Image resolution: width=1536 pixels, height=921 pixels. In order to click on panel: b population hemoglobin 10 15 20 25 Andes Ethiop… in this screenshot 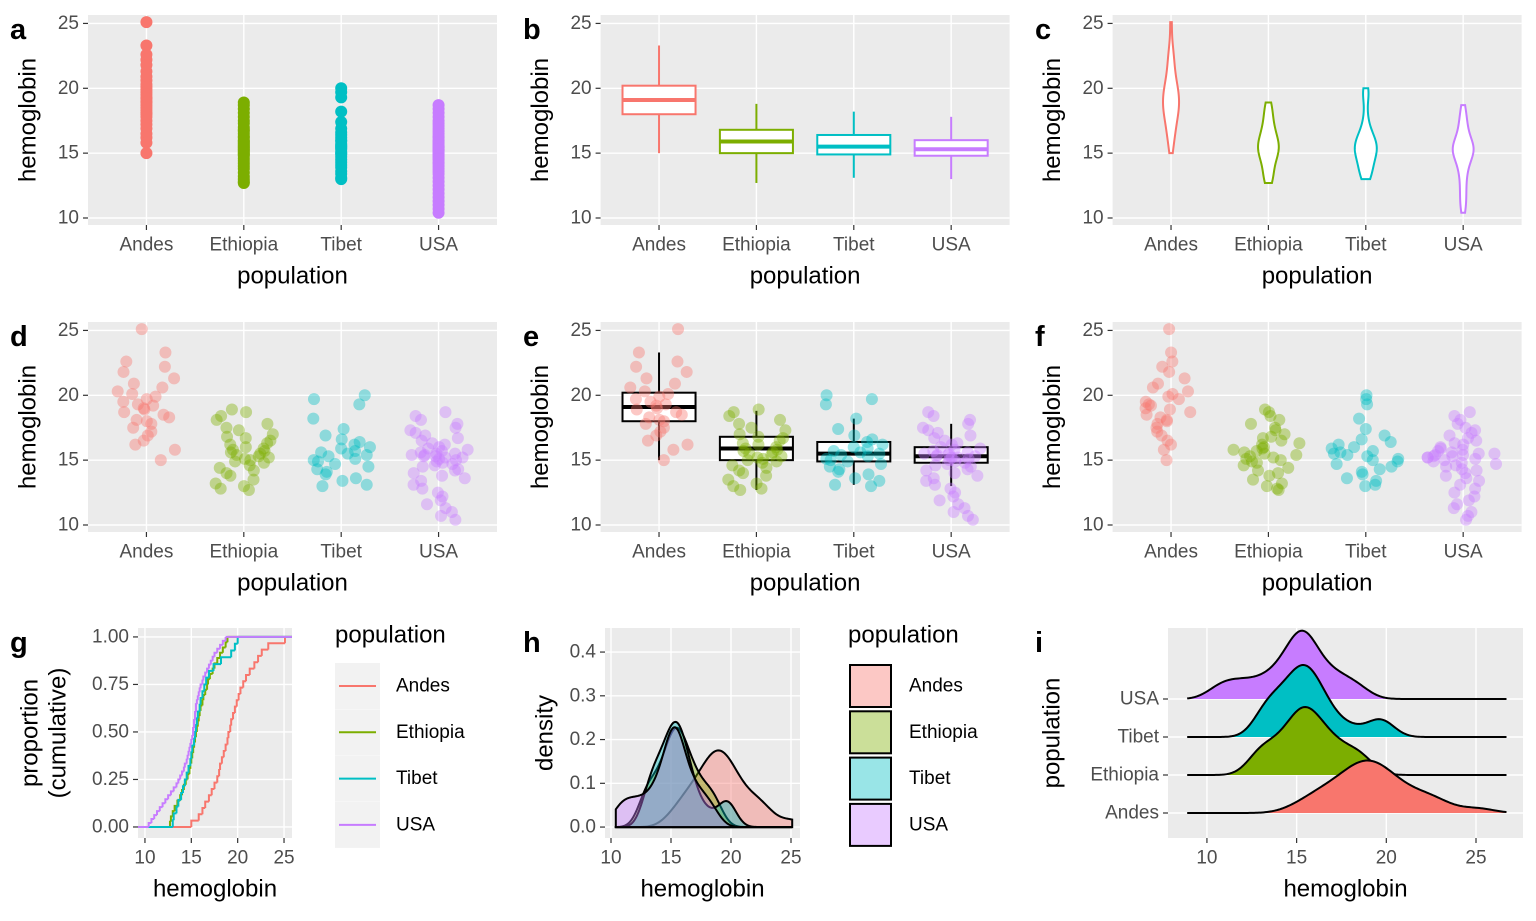, I will do `click(766, 151)`.